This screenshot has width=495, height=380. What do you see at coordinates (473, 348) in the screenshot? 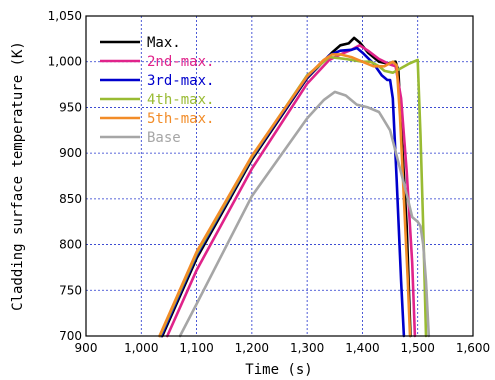
I see `x-tick-label: 1,600` at bounding box center [473, 348].